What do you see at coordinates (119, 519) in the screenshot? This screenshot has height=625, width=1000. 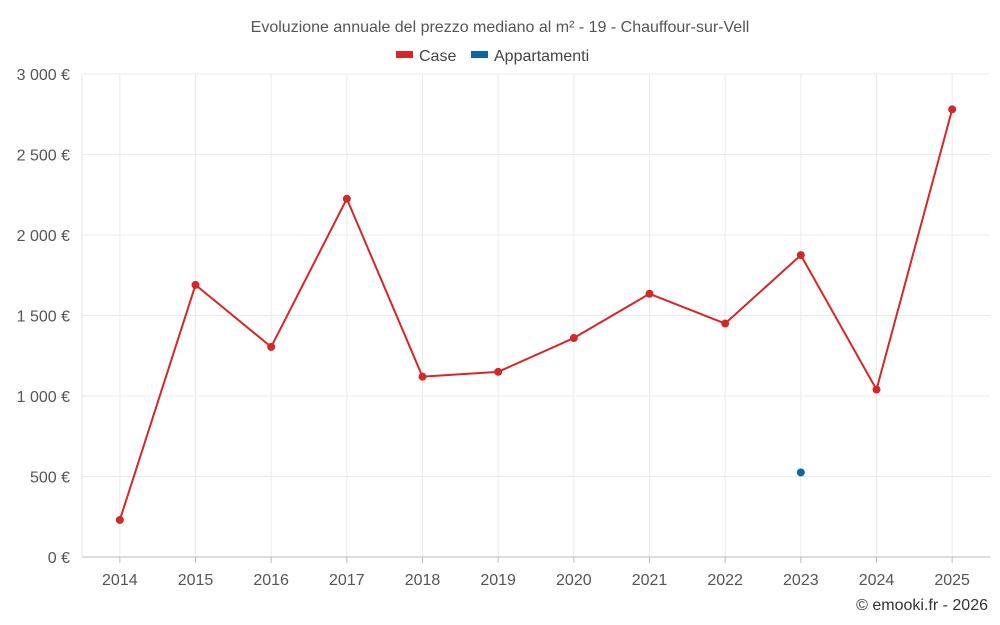 I see `point-case-2014` at bounding box center [119, 519].